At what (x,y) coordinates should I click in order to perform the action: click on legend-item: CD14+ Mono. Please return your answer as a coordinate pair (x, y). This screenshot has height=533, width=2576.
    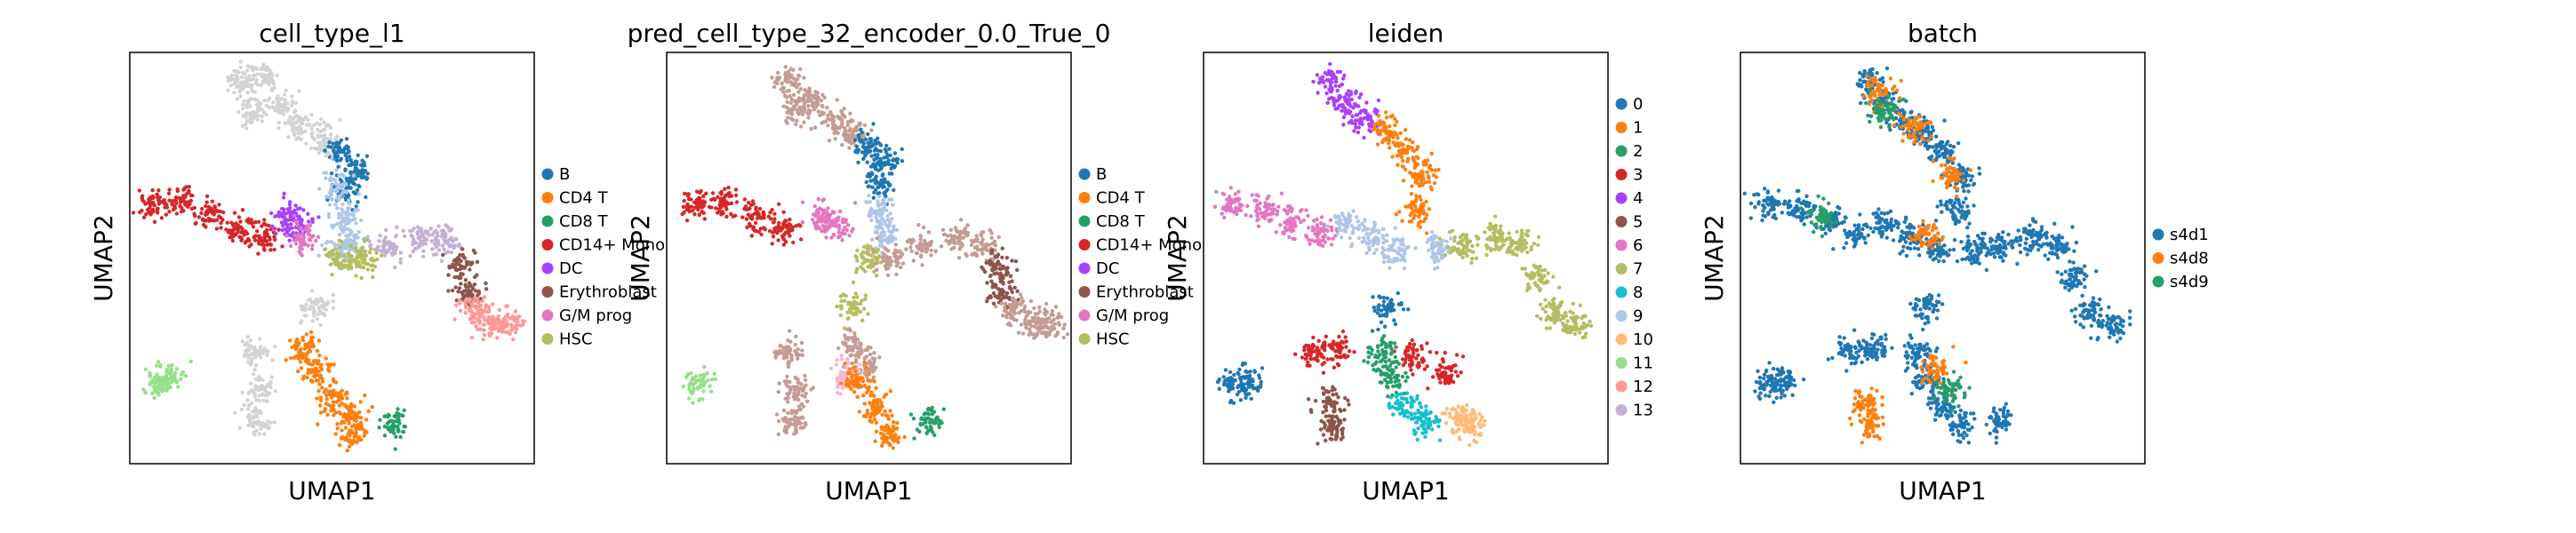
    Looking at the image, I should click on (603, 245).